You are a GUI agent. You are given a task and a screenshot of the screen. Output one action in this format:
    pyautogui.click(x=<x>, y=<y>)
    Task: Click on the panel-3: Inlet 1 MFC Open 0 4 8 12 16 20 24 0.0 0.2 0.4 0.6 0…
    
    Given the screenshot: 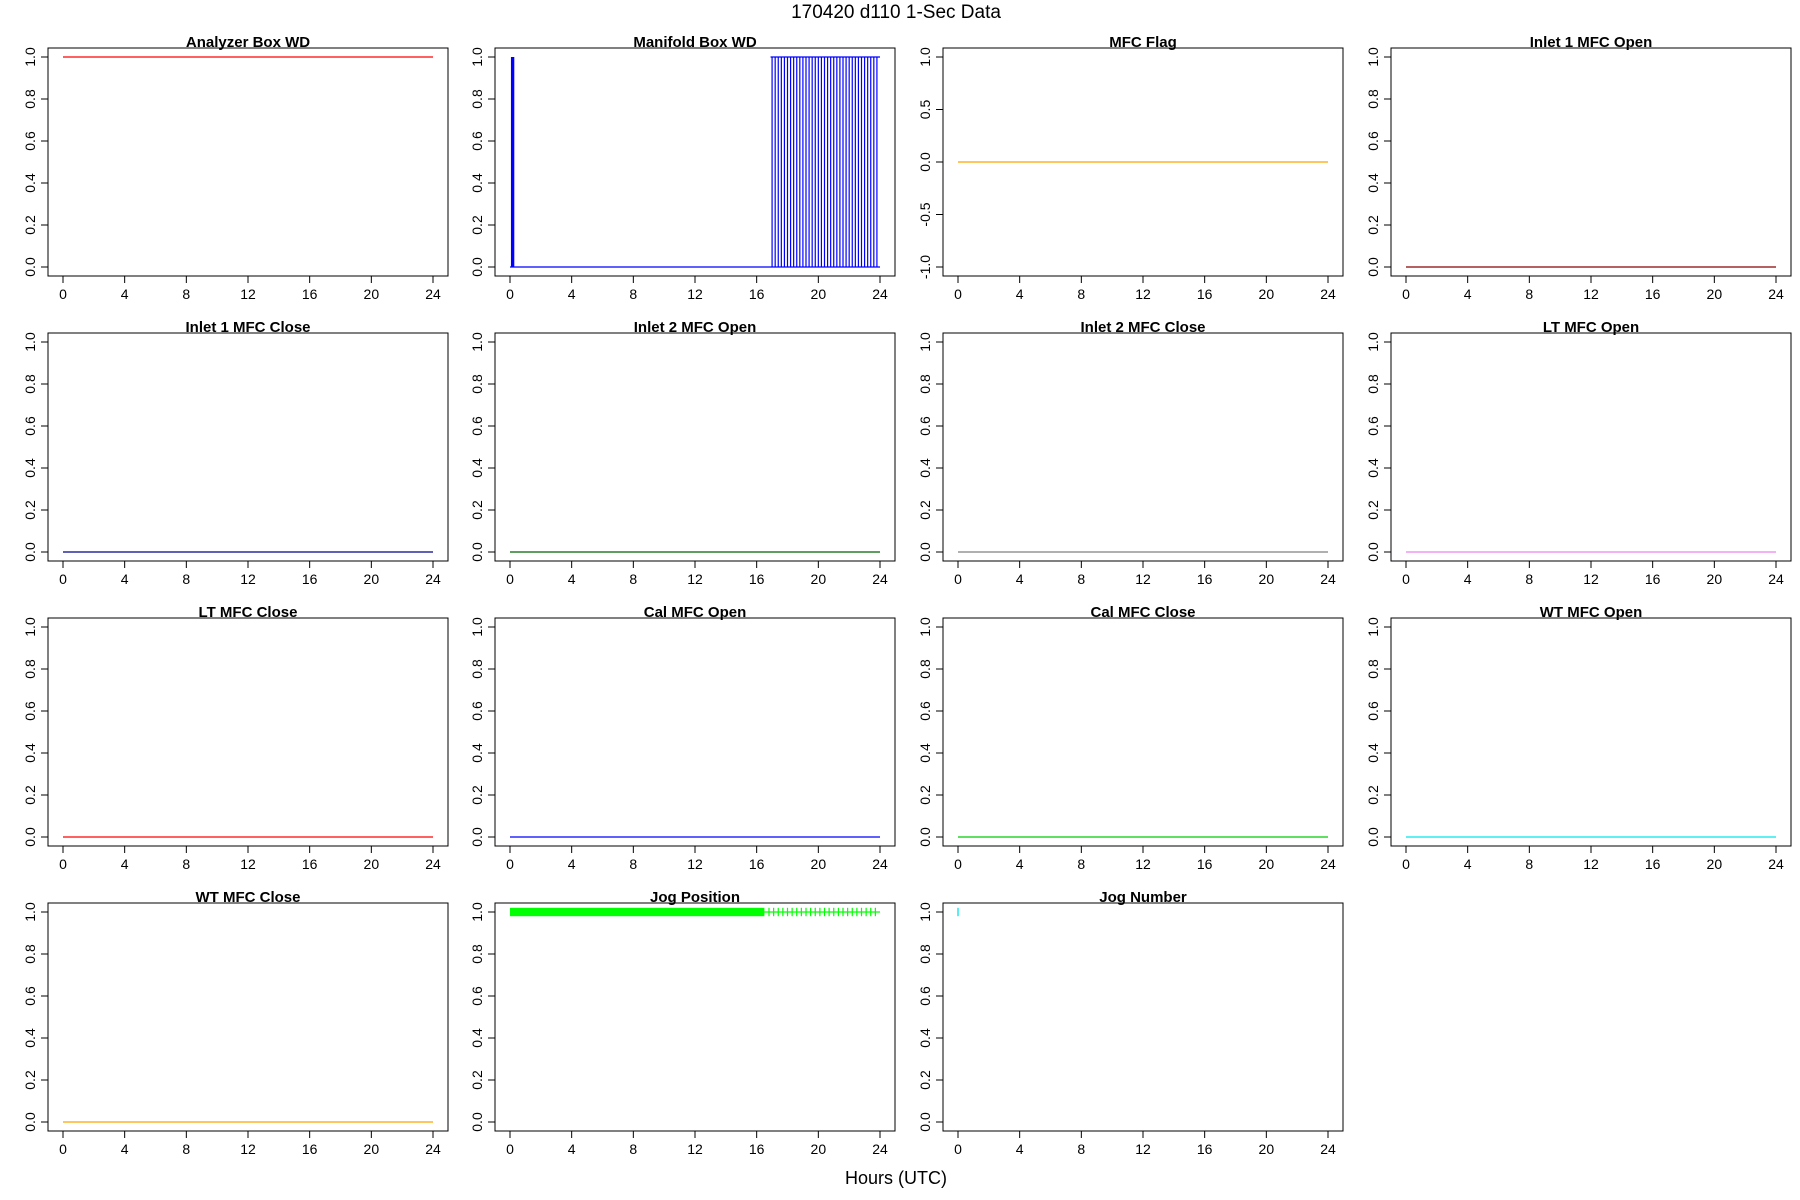 What is the action you would take?
    pyautogui.click(x=1578, y=168)
    